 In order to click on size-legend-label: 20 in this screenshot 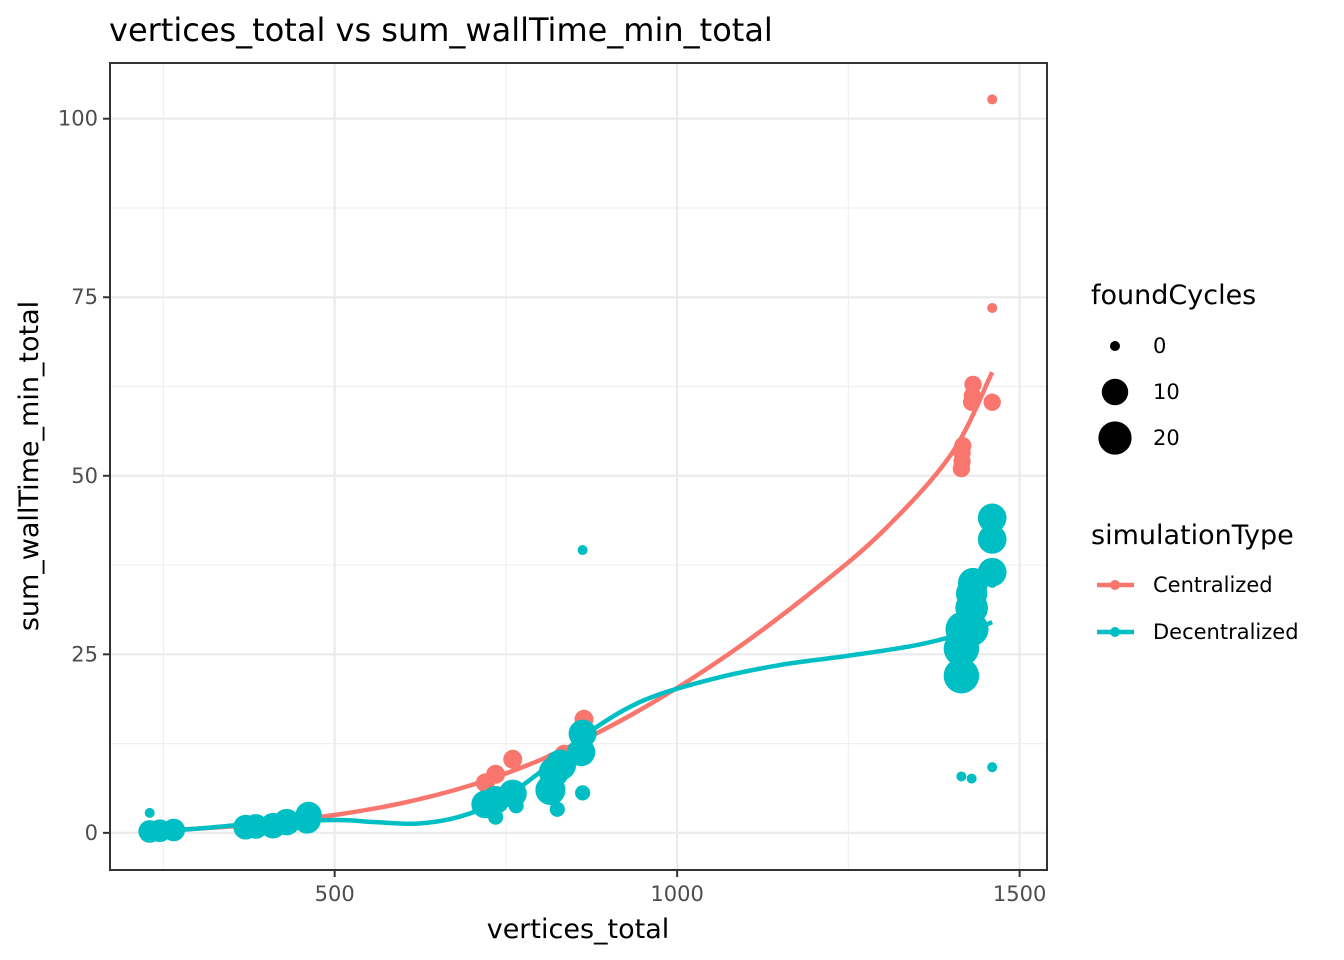, I will do `click(1166, 438)`.